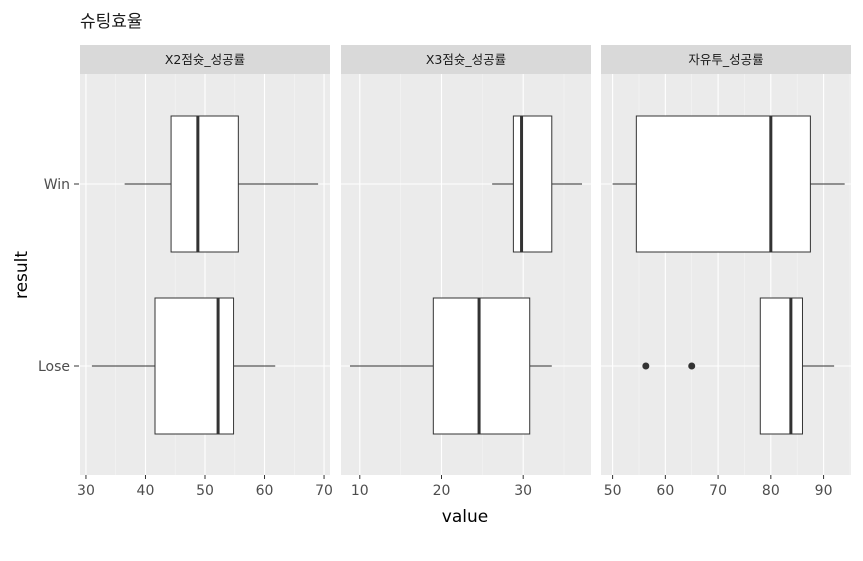 Image resolution: width=863 pixels, height=561 pixels. What do you see at coordinates (146, 491) in the screenshot?
I see `x-tick-label: 40` at bounding box center [146, 491].